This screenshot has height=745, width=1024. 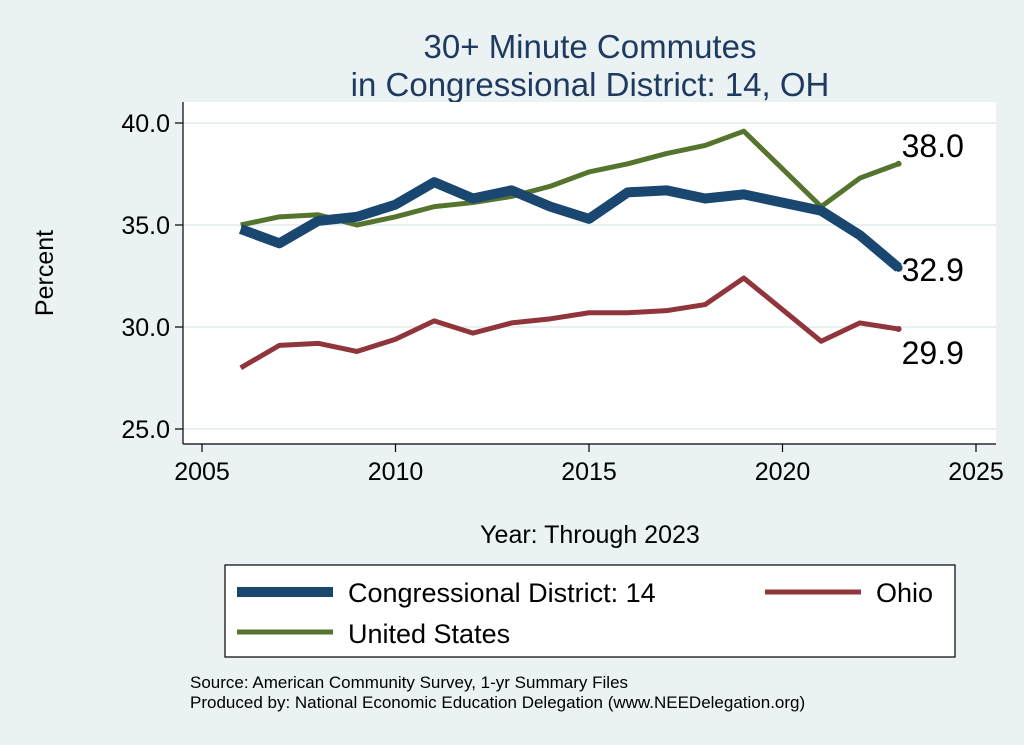 What do you see at coordinates (396, 472) in the screenshot?
I see `x-tick-label-2010: 2010` at bounding box center [396, 472].